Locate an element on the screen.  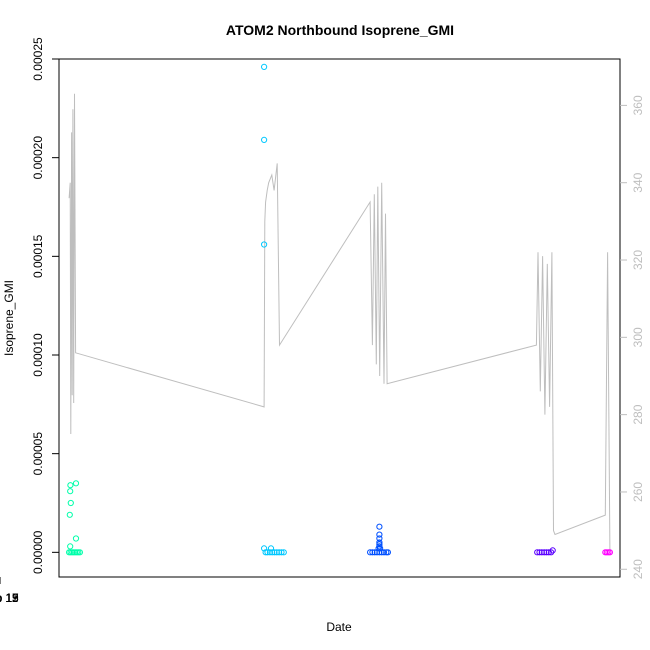
y2-tick-label: 300 is located at coordinates (638, 337).